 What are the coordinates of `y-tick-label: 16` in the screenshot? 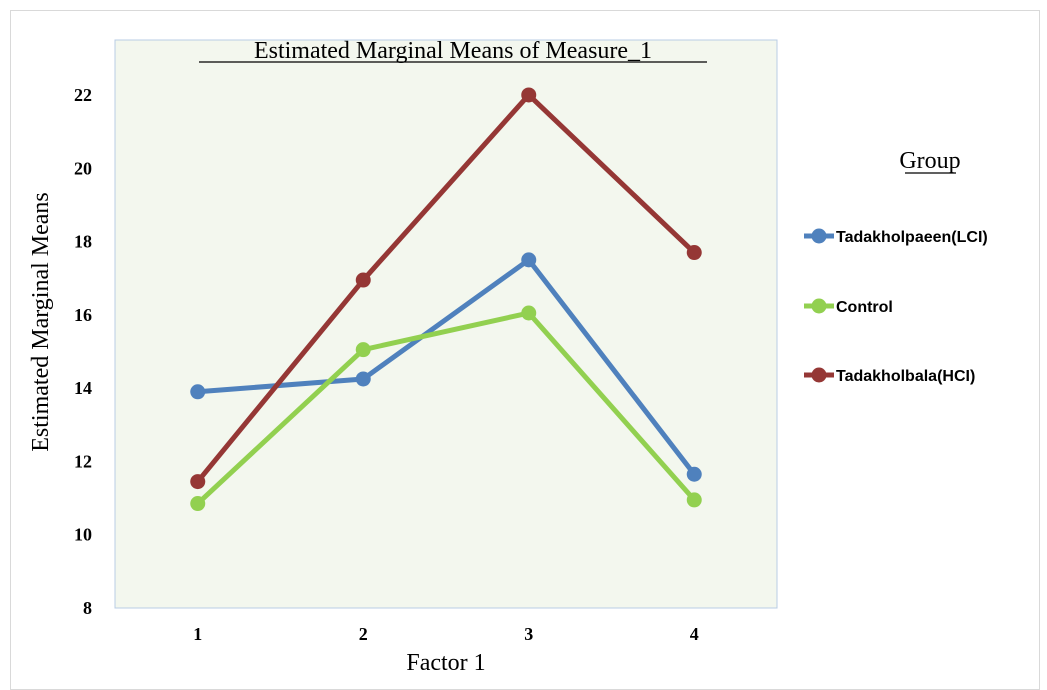 It's located at (83, 315).